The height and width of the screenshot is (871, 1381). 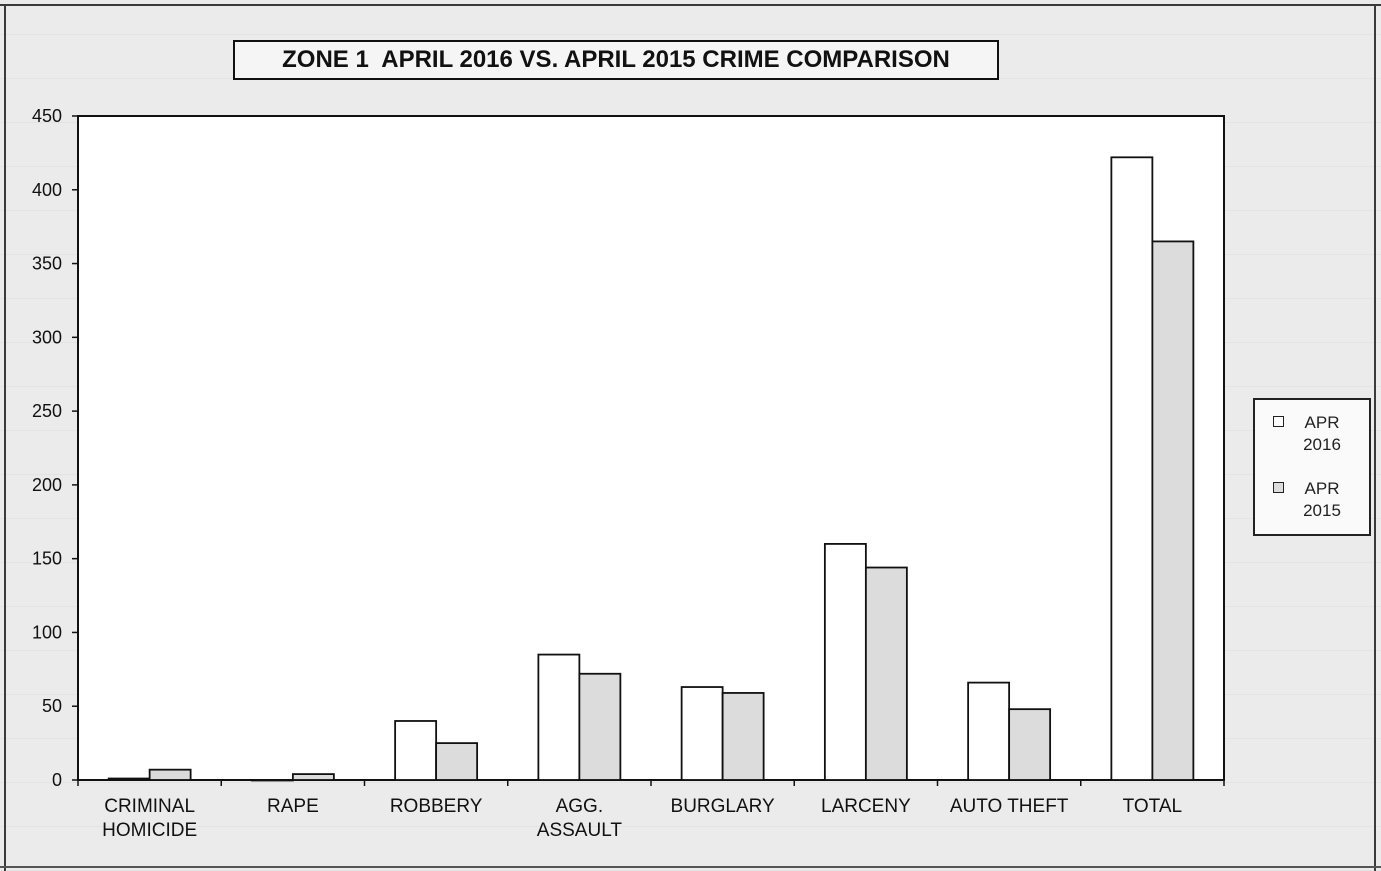 I want to click on x-category-label: TOTAL, so click(x=1152, y=806).